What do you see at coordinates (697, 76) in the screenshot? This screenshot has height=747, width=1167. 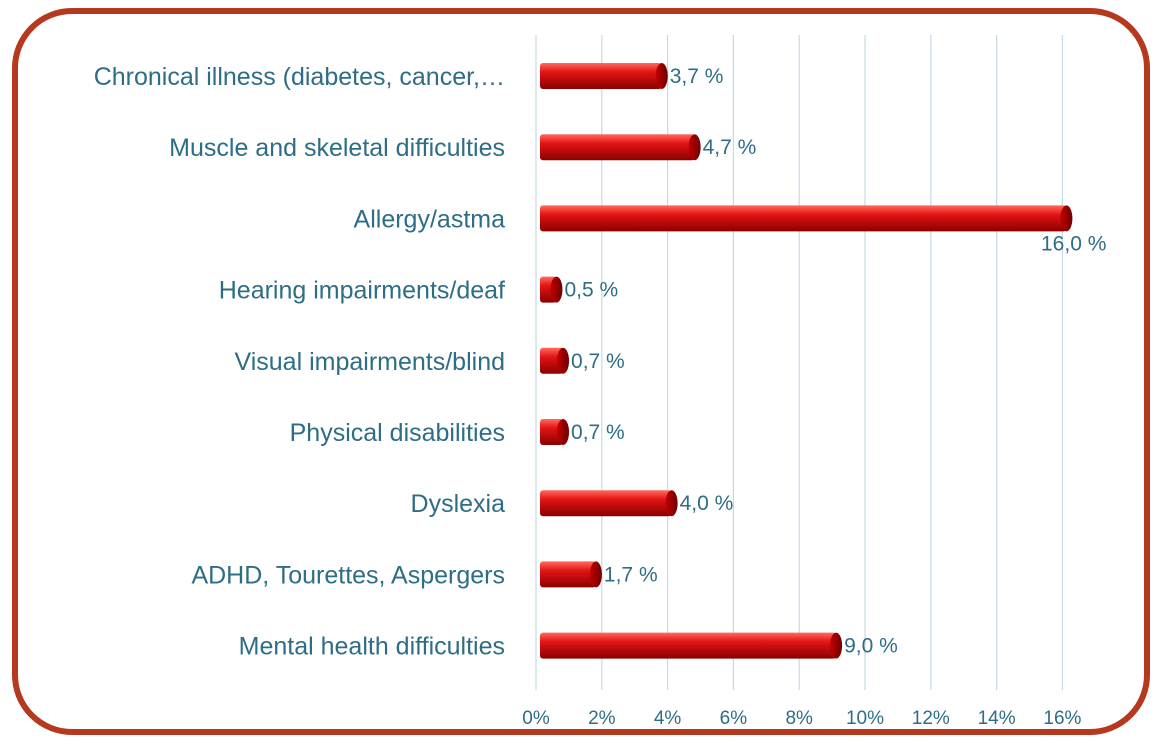 I see `data-label: 3,7 %` at bounding box center [697, 76].